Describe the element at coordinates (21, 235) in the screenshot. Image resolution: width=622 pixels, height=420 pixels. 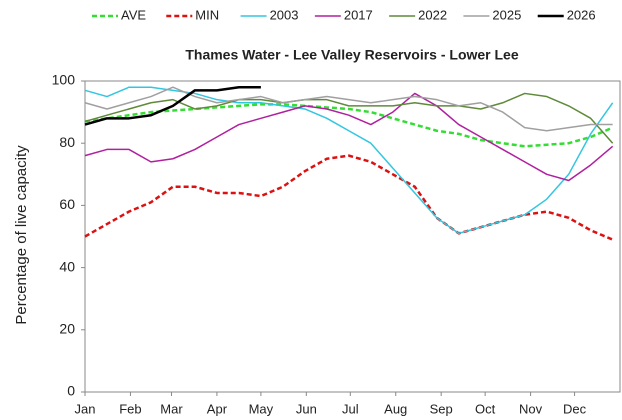
I see `y-axis-label: Percentage of live capacity` at that location.